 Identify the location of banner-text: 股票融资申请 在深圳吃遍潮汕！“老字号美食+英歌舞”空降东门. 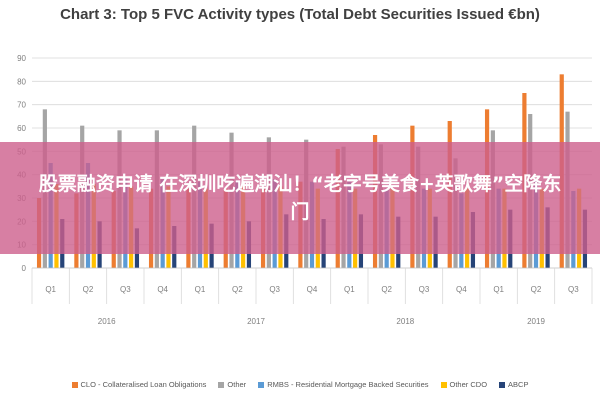
(300, 198).